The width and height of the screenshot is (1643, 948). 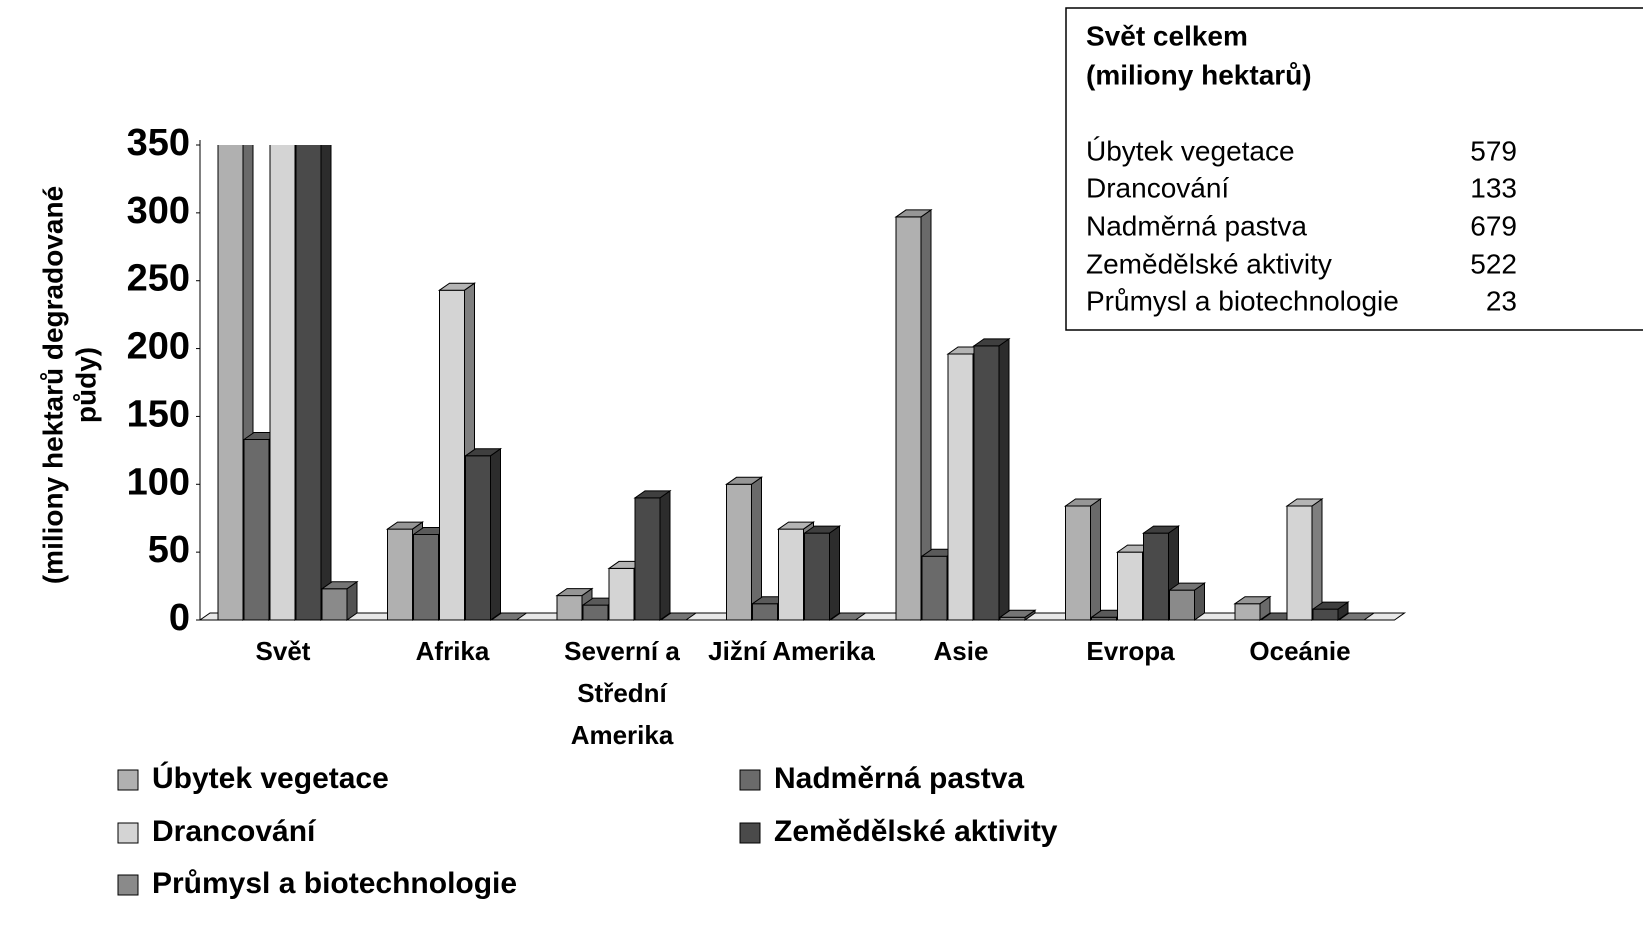 I want to click on x-tick-label: Asie, so click(x=961, y=651).